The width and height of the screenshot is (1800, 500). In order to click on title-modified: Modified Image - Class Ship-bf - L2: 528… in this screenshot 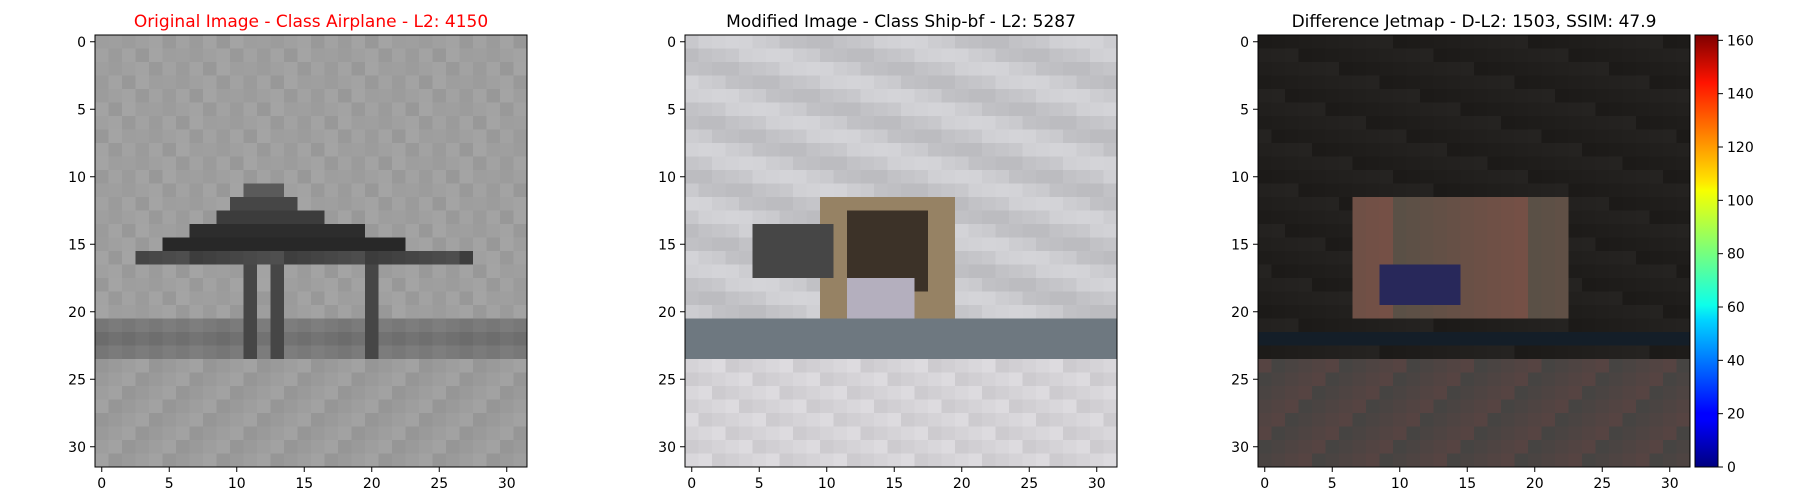, I will do `click(901, 22)`.